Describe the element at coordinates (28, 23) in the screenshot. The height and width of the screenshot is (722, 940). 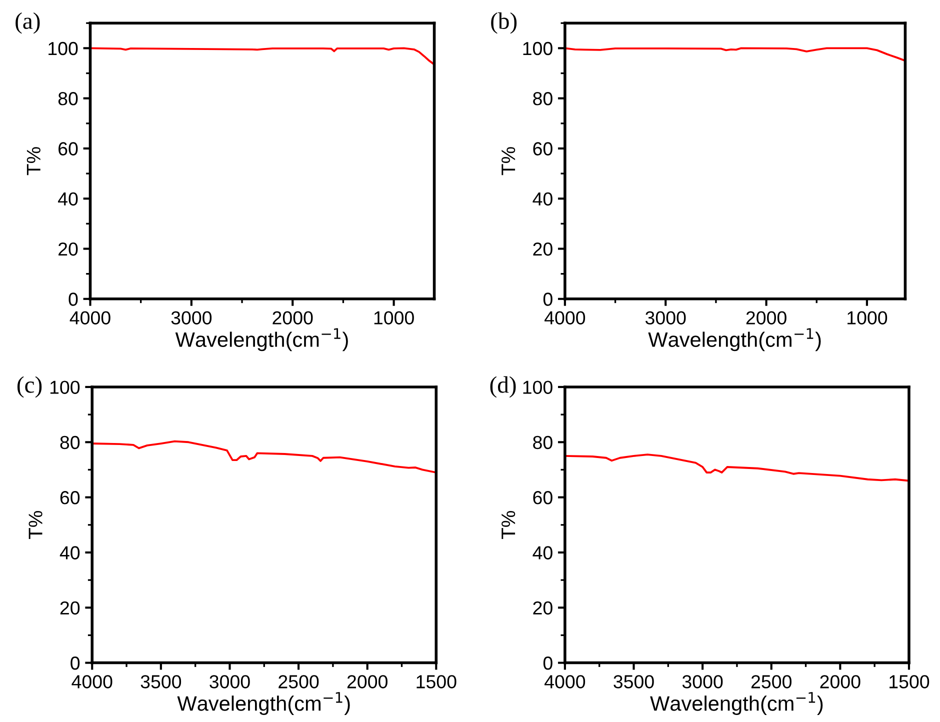
I see `chart-title: (a)` at that location.